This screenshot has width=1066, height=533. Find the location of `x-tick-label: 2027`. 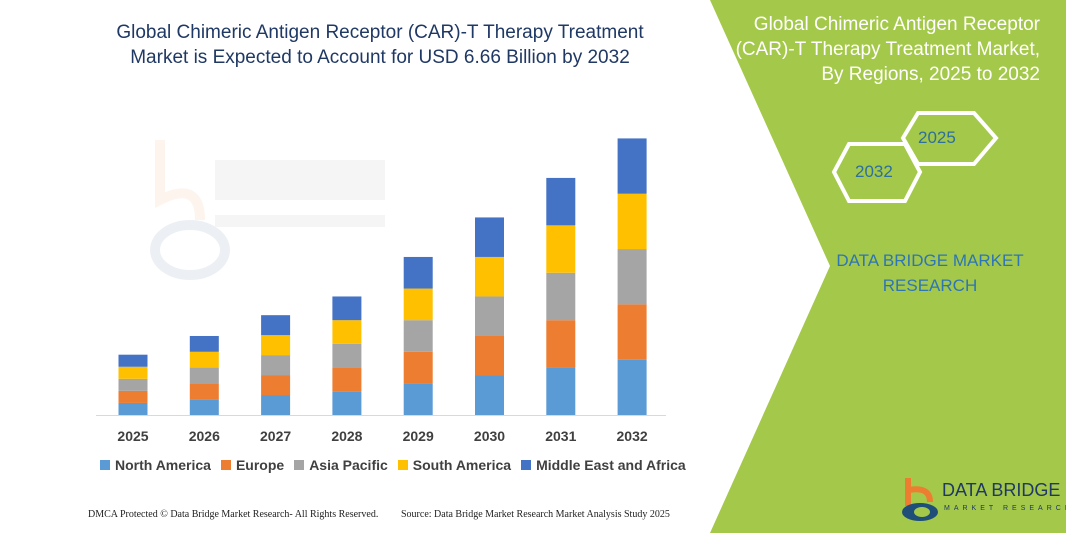

x-tick-label: 2027 is located at coordinates (275, 436).